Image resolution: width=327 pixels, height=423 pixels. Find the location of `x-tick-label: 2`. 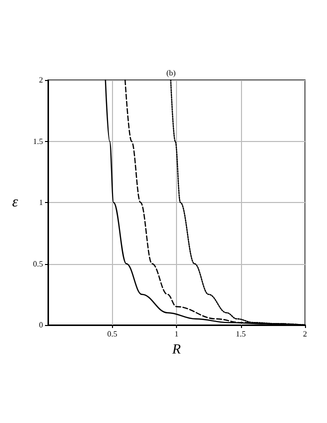

x-tick-label: 2 is located at coordinates (305, 334).